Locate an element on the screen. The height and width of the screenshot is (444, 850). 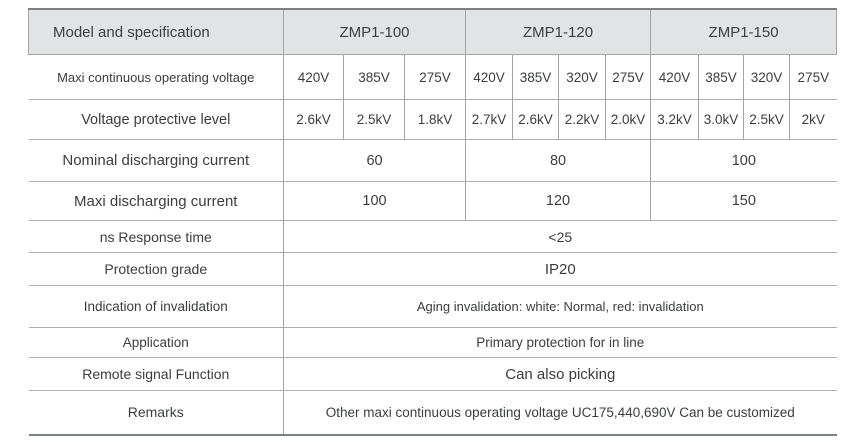
row-label: Remarks is located at coordinates (156, 412).